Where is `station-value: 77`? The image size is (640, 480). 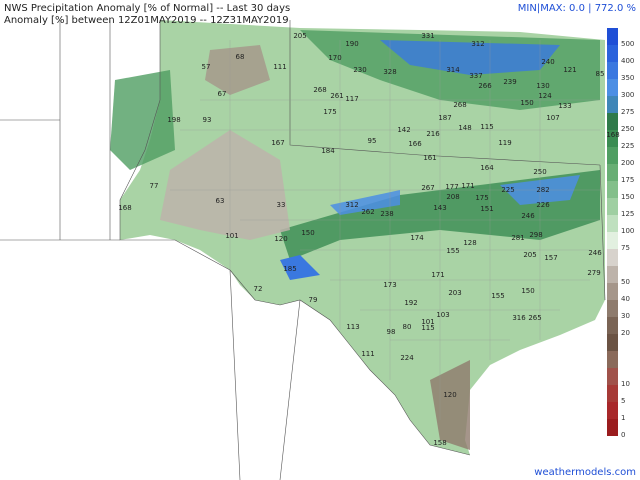 station-value: 77 is located at coordinates (154, 186).